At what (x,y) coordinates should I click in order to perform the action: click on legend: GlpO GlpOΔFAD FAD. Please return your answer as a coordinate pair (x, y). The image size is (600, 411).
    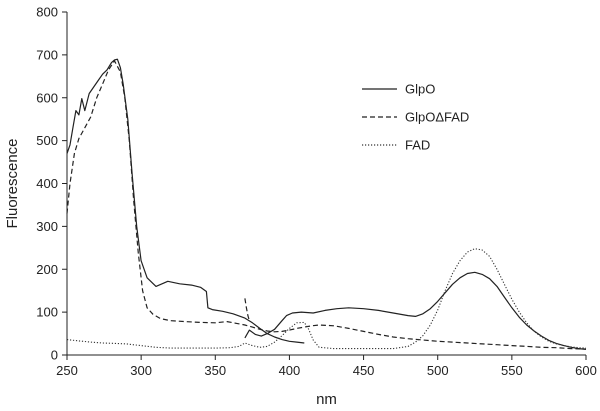
    Looking at the image, I should click on (415, 117).